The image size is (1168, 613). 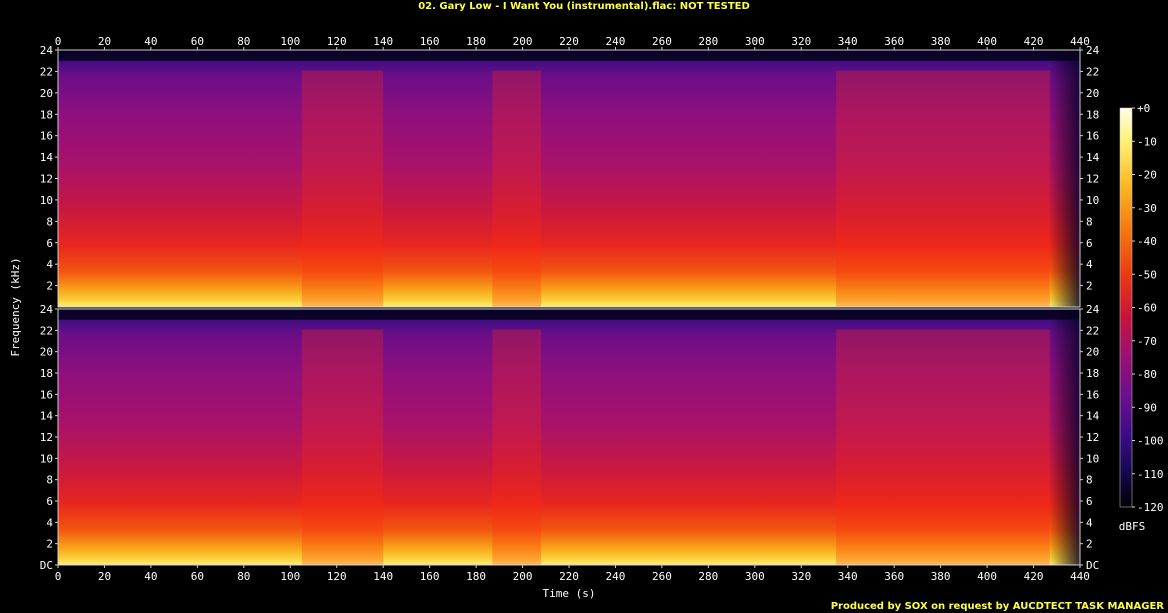 I want to click on x-tick-label: 140, so click(x=383, y=576).